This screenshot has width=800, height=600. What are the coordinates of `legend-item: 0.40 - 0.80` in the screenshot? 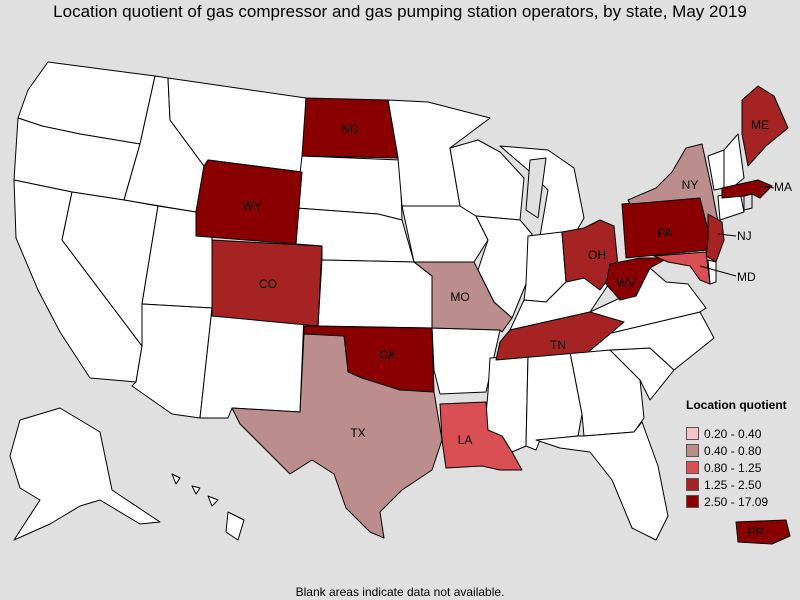 It's located at (736, 450).